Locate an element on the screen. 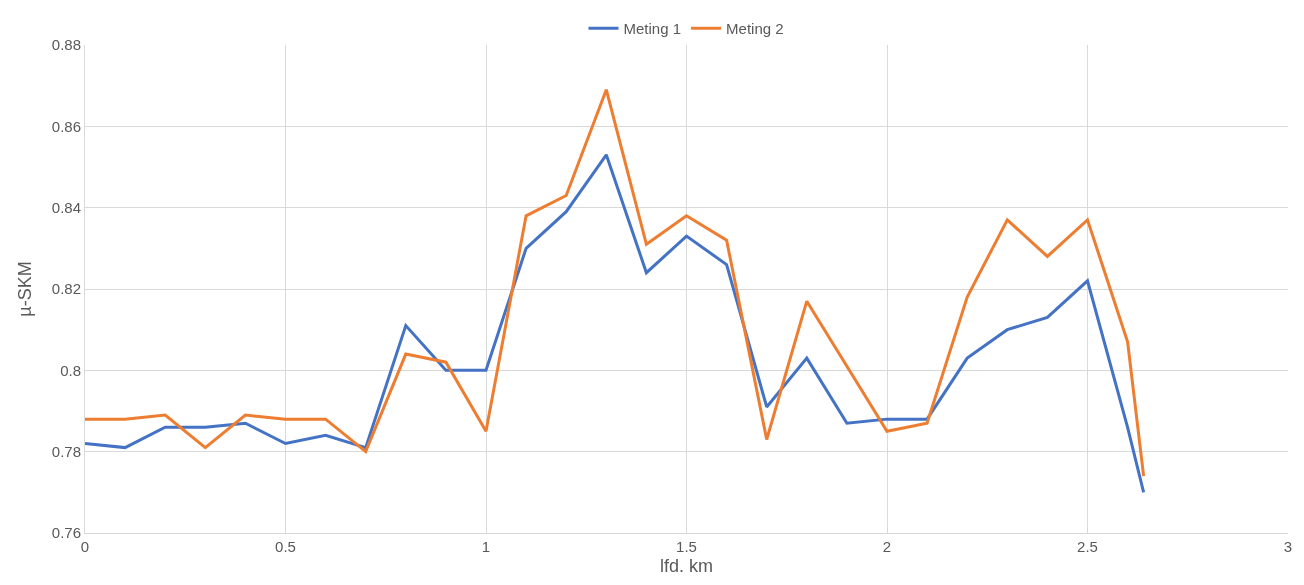  y-tick-label: 0.82 is located at coordinates (66, 289).